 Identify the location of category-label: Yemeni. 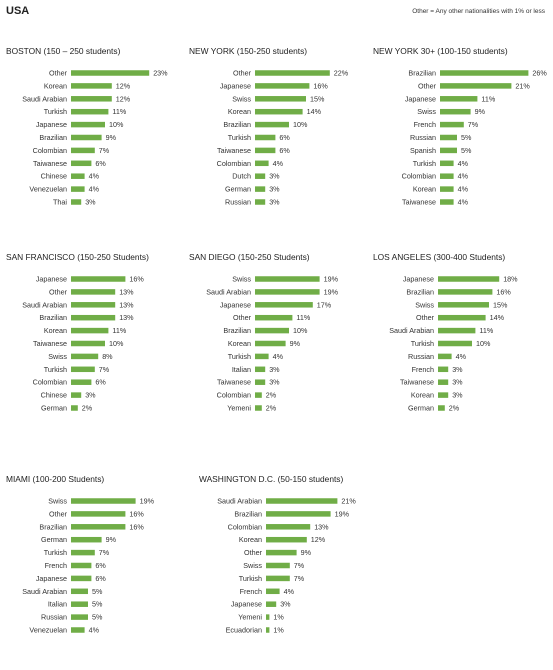
(250, 617).